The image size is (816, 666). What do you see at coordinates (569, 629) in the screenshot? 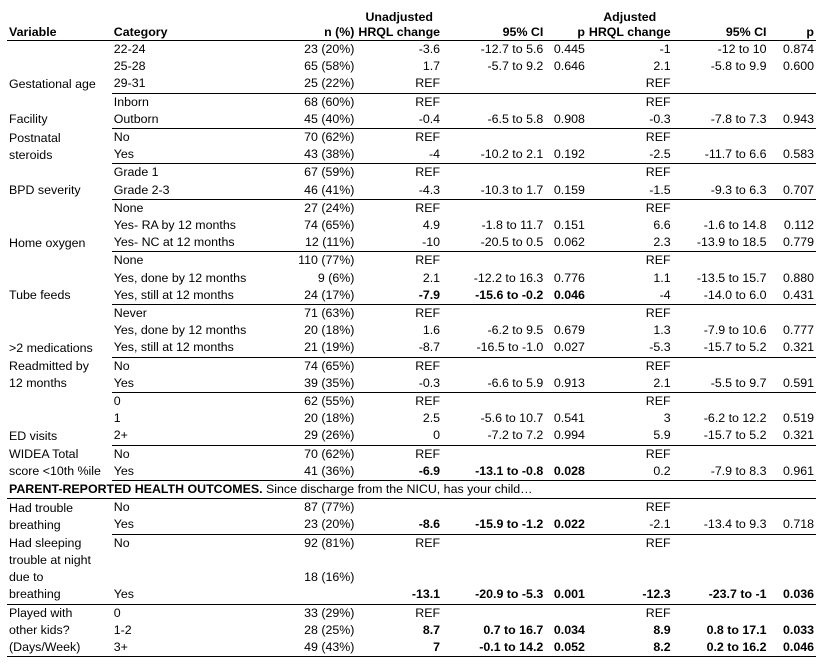
I see `unadj-p-cell: 0.034` at bounding box center [569, 629].